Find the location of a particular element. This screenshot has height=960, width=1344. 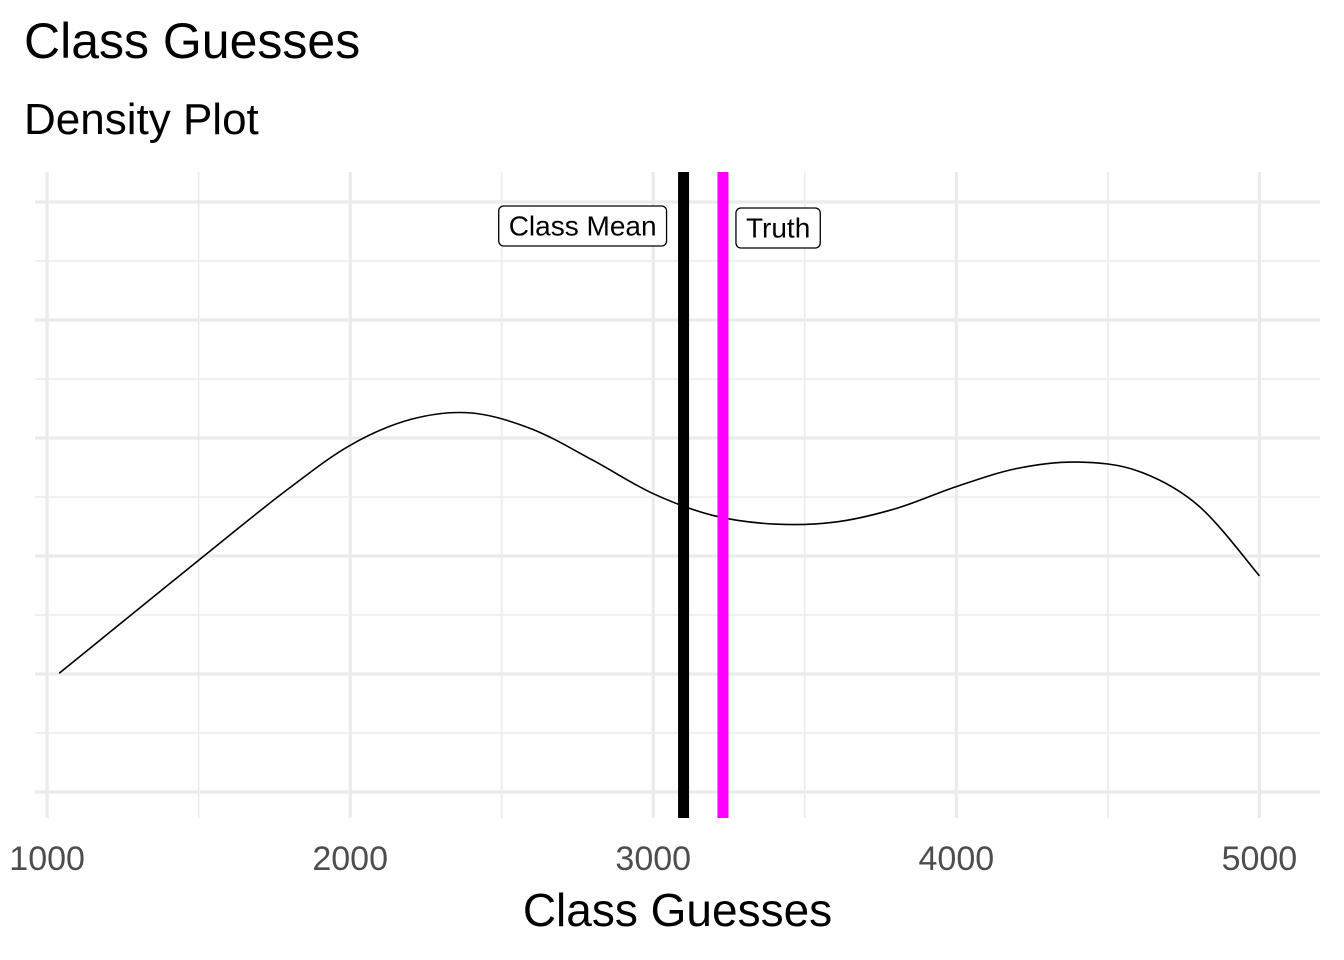

x-axis-title: Class Guesses is located at coordinates (677, 910).